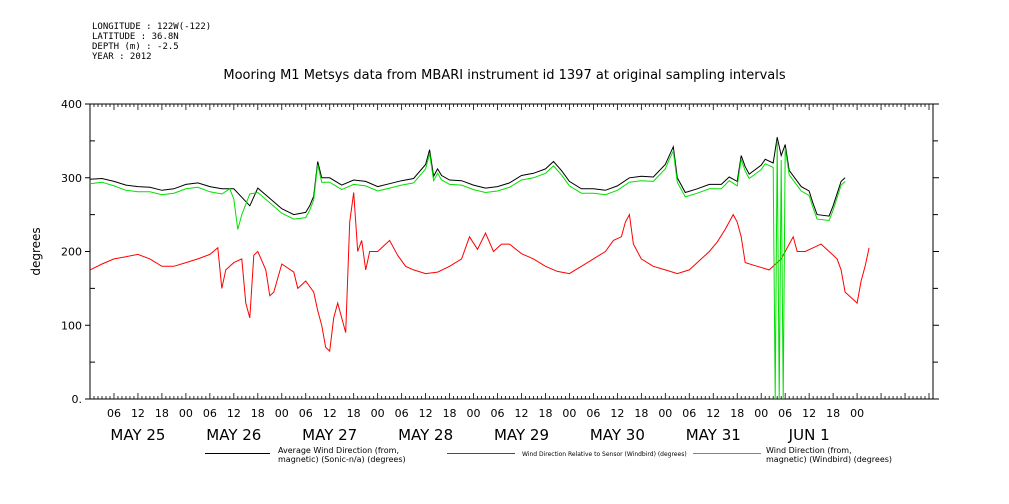 This screenshot has width=1009, height=504. I want to click on y-tick-label: 100, so click(71, 325).